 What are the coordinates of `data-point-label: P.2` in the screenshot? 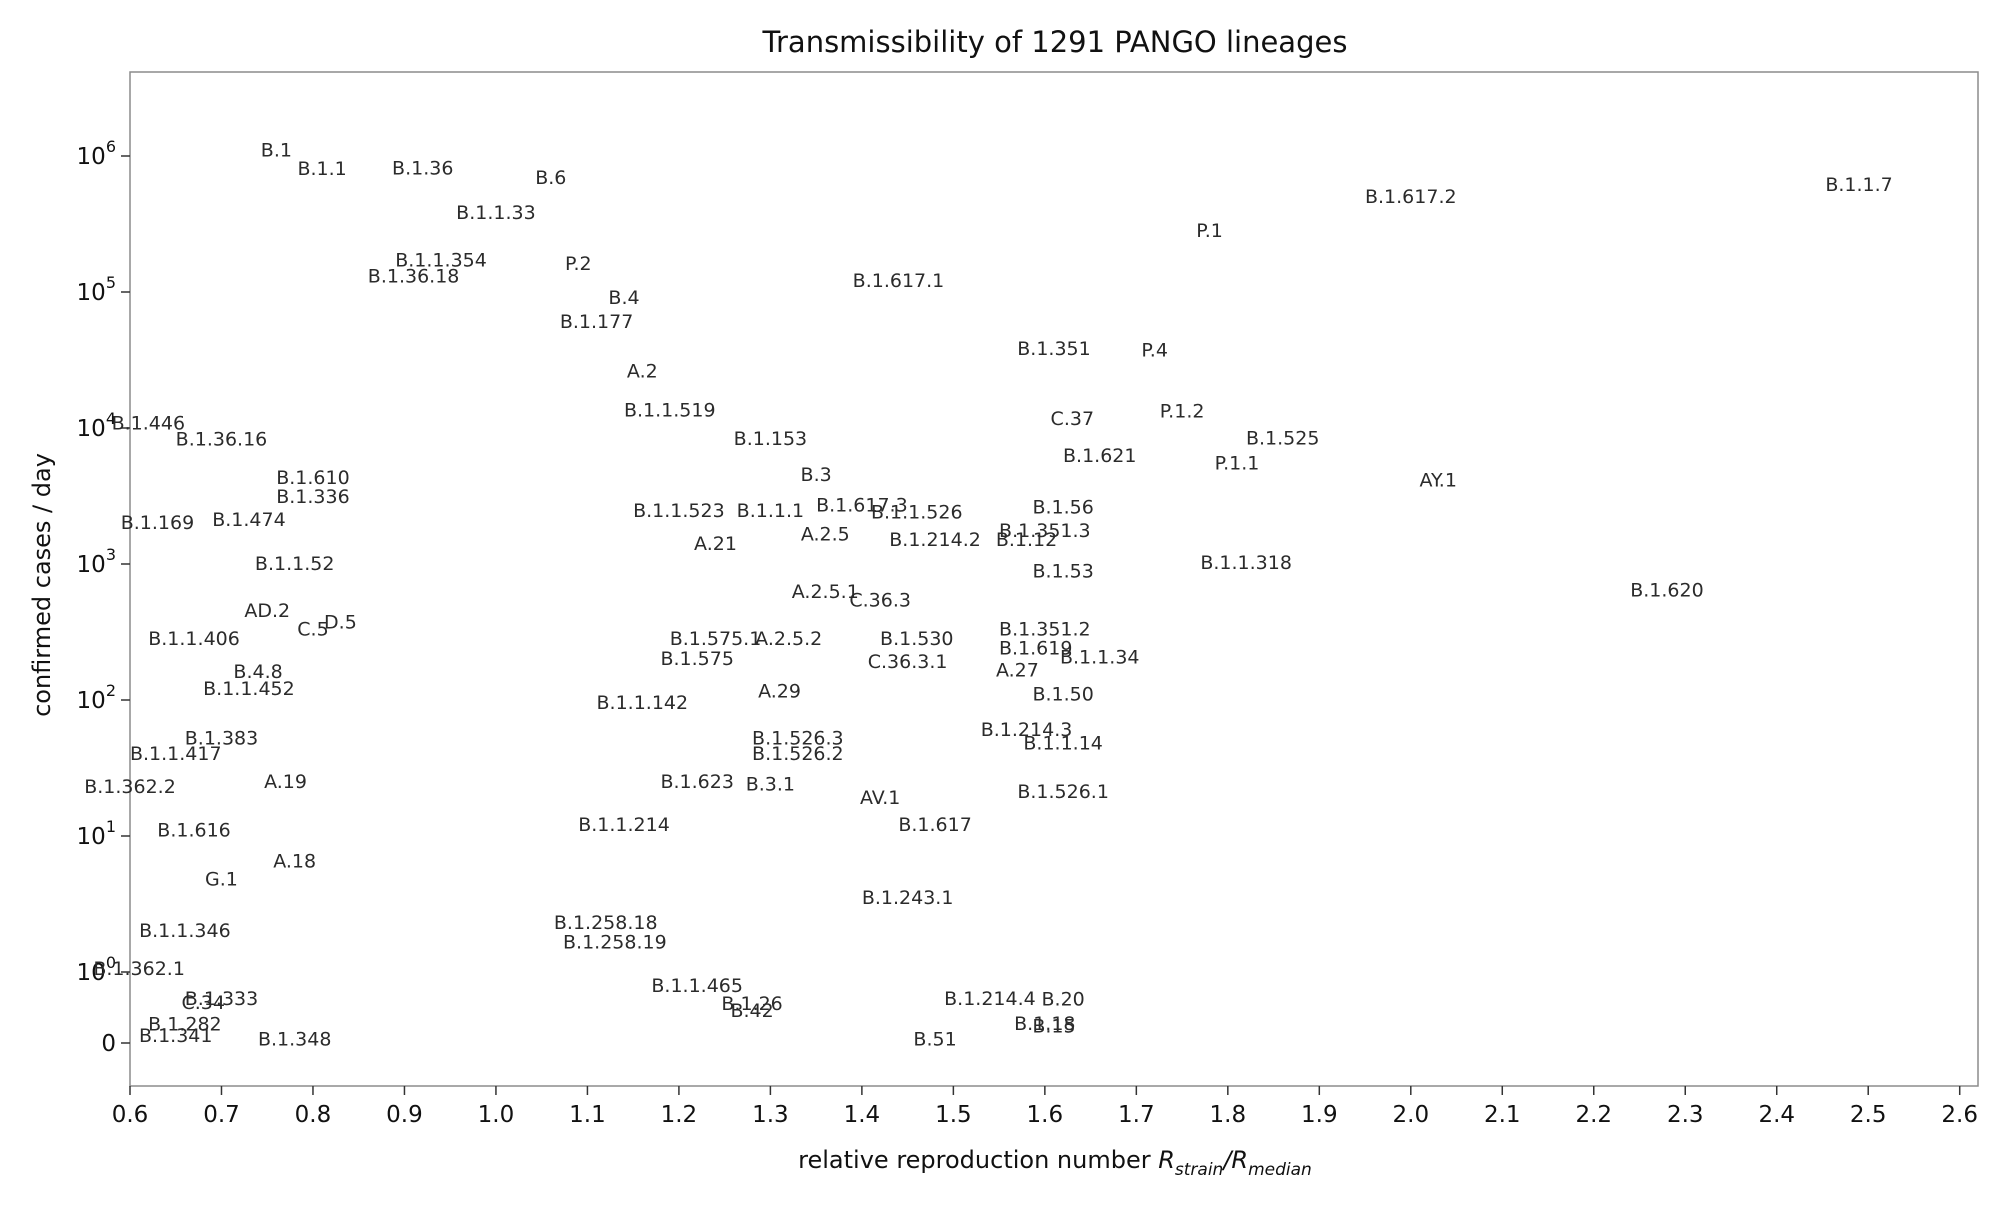 It's located at (578, 264).